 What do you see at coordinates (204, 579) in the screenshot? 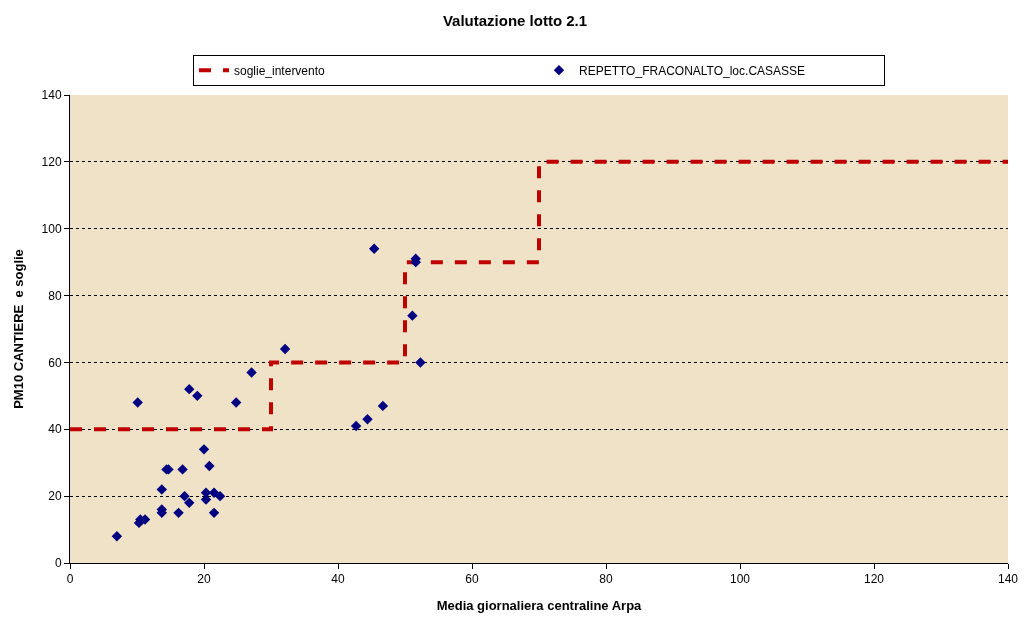
I see `x-tick-label: 20` at bounding box center [204, 579].